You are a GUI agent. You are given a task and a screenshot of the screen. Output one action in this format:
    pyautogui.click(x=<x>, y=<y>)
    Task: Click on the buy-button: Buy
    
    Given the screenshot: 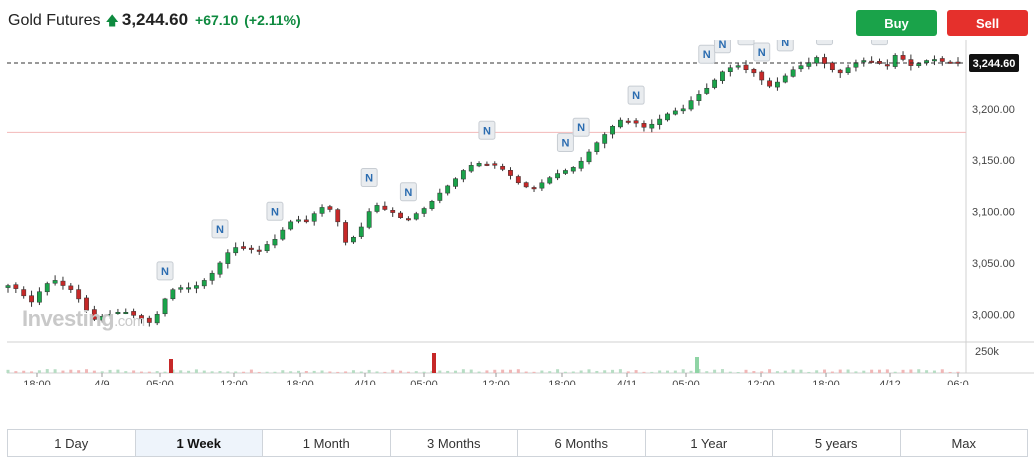 What is the action you would take?
    pyautogui.click(x=896, y=23)
    